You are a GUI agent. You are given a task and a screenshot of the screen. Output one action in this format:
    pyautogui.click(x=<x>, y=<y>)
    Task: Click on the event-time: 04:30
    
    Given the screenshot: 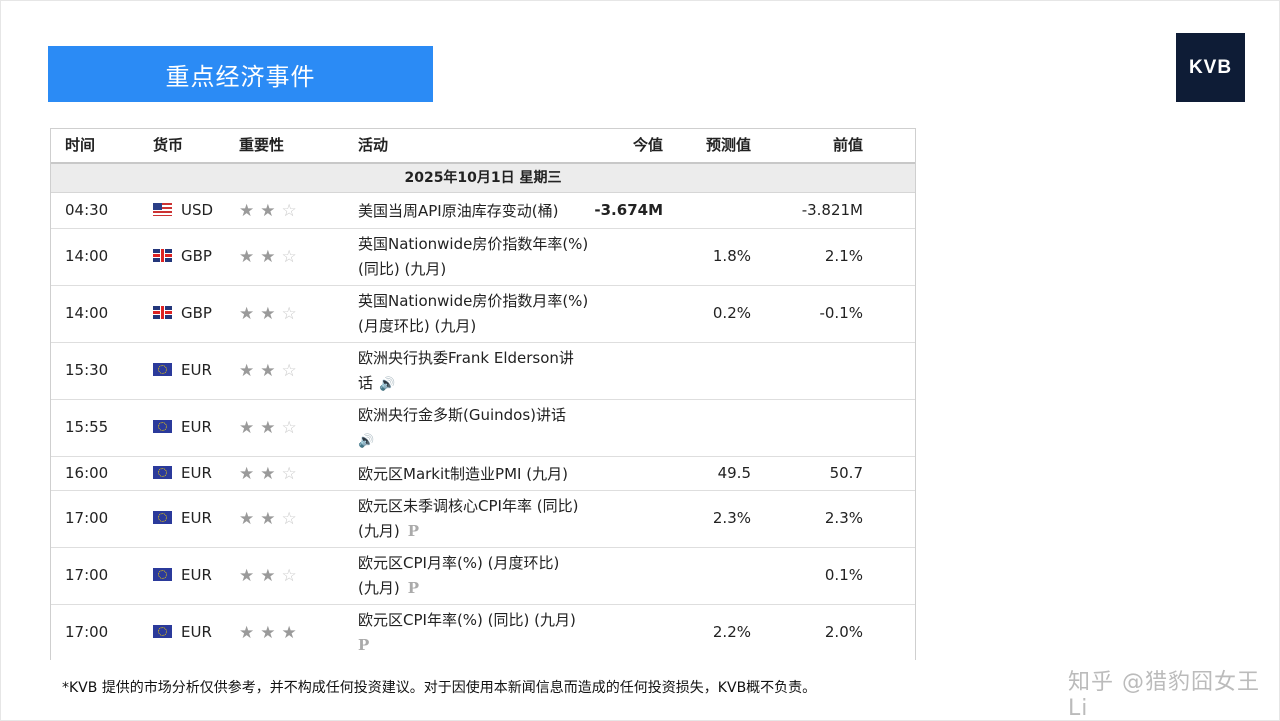 What is the action you would take?
    pyautogui.click(x=87, y=209)
    